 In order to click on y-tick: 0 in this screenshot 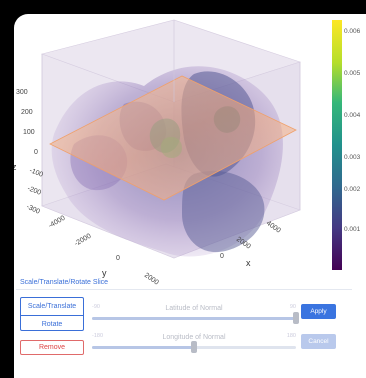, I will do `click(118, 258)`.